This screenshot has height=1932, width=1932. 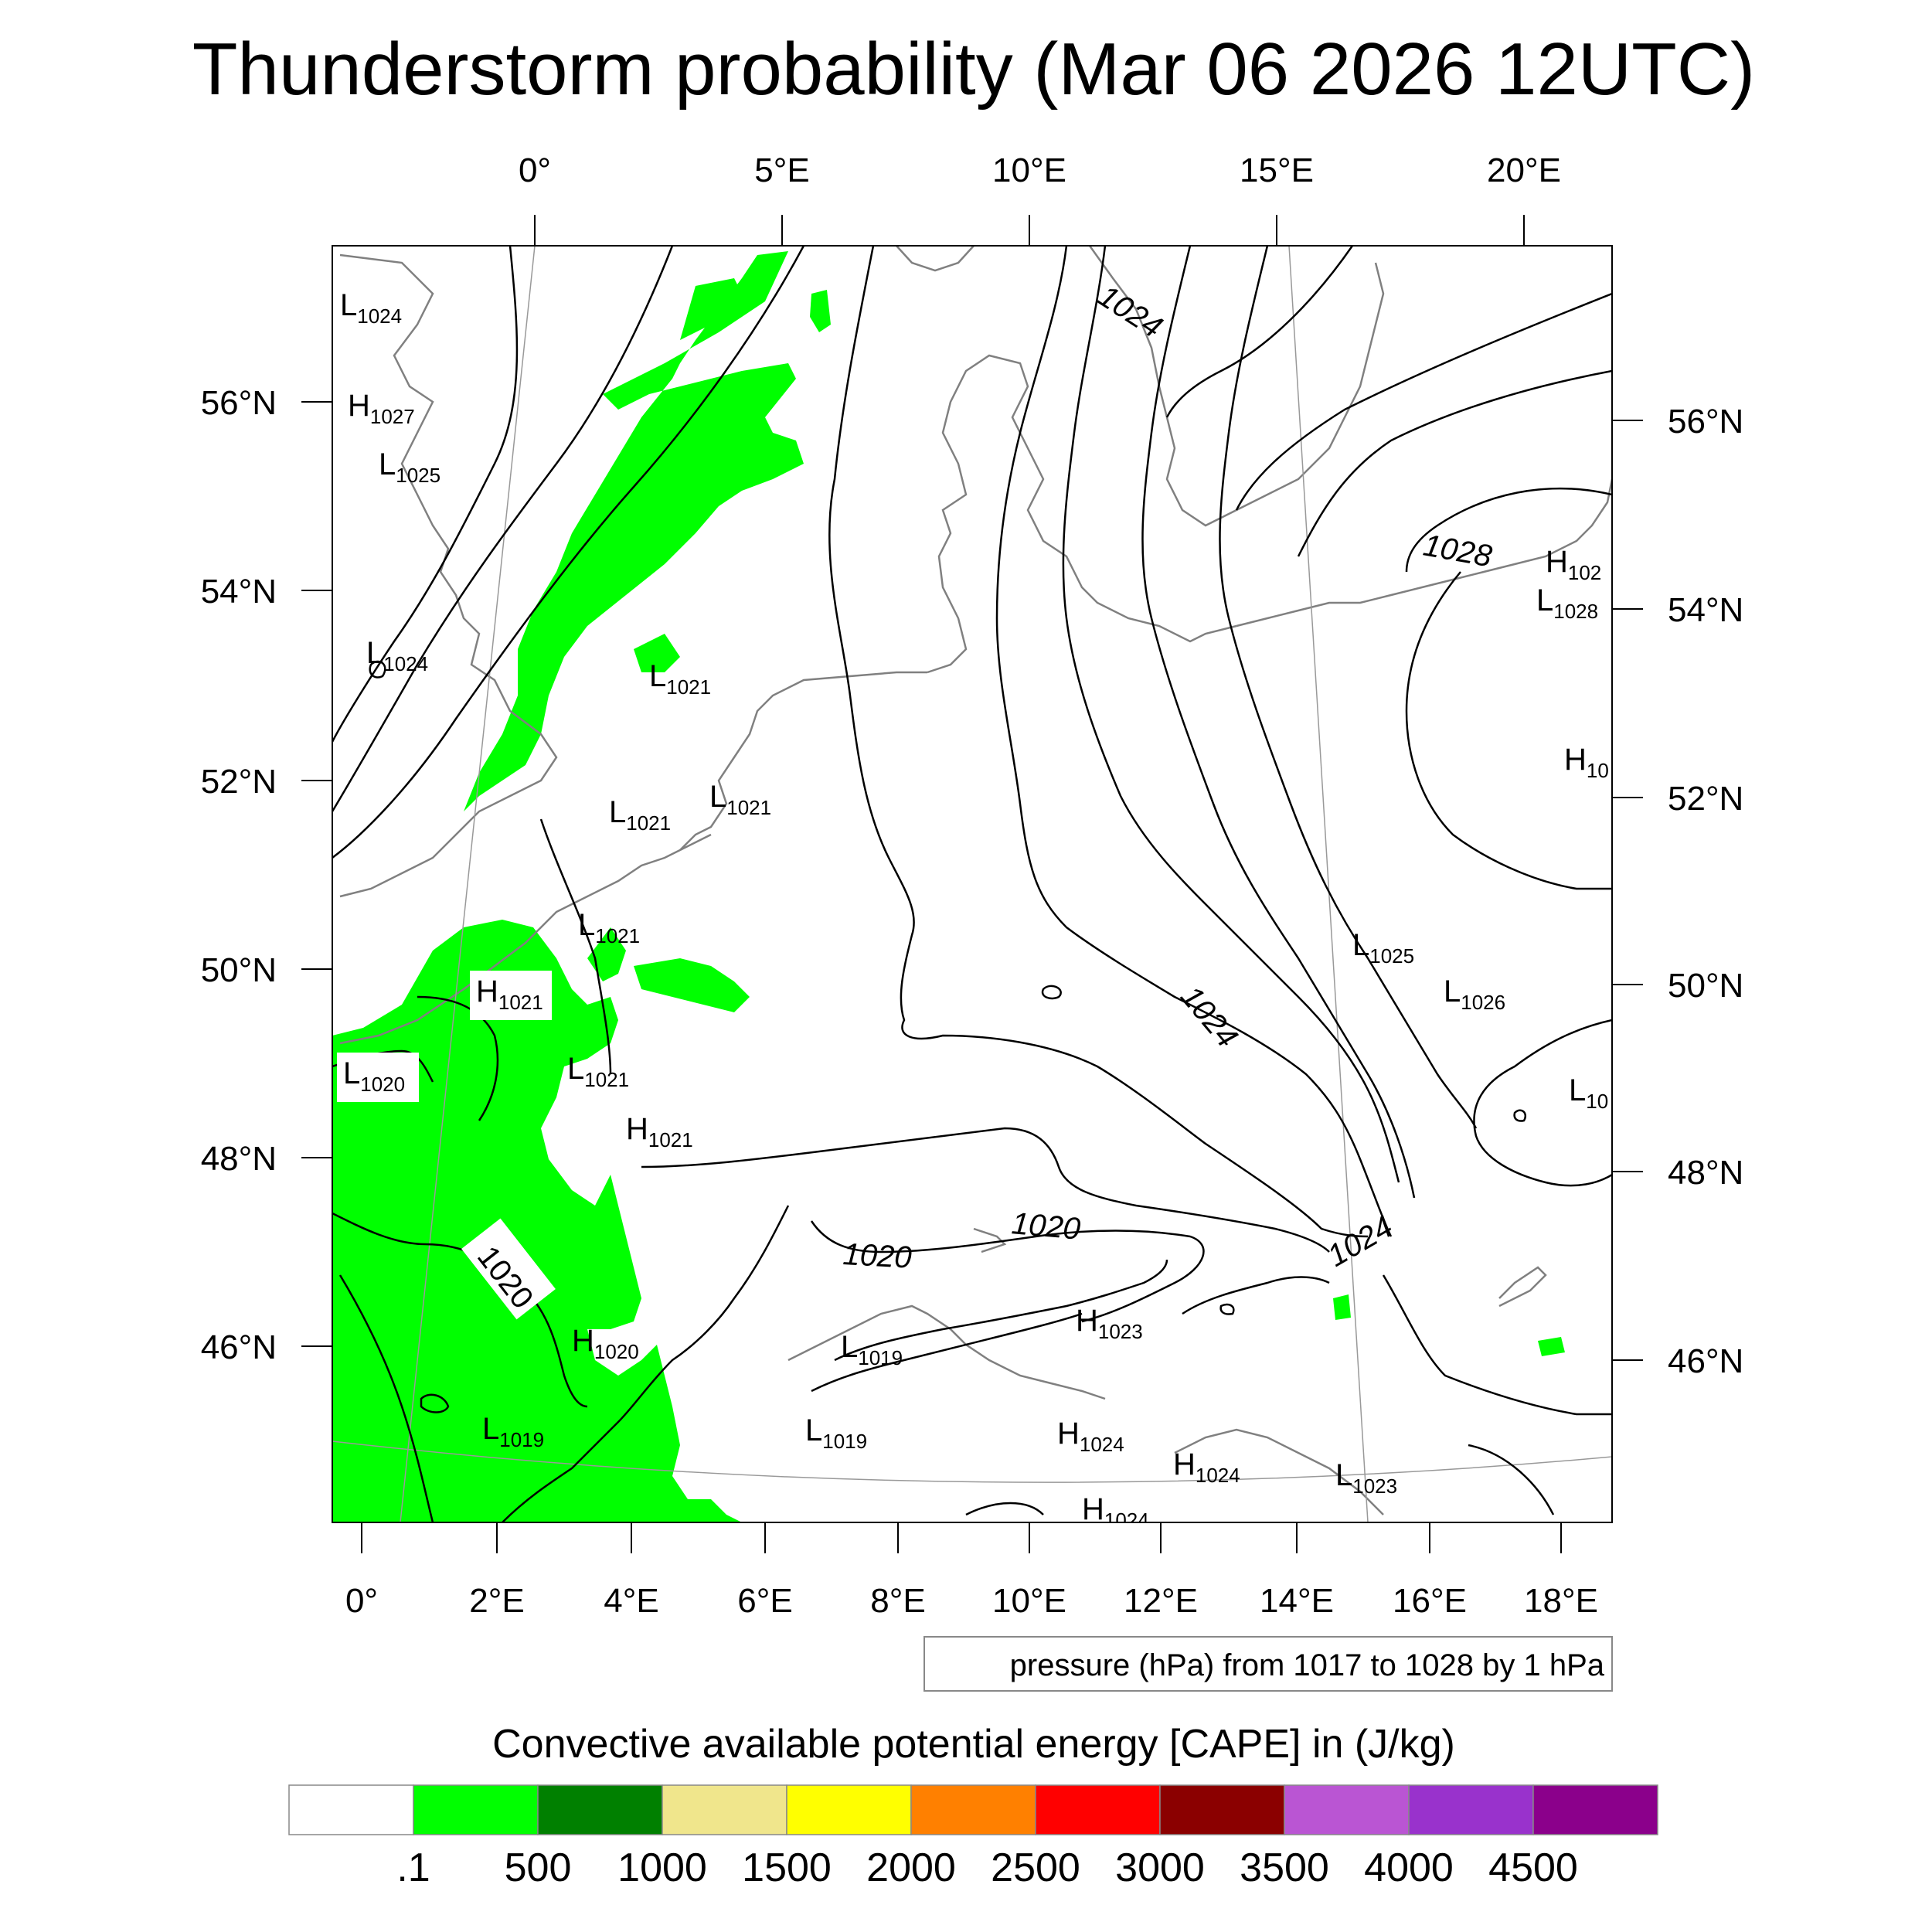 I want to click on isobar-c, so click(x=568, y=553).